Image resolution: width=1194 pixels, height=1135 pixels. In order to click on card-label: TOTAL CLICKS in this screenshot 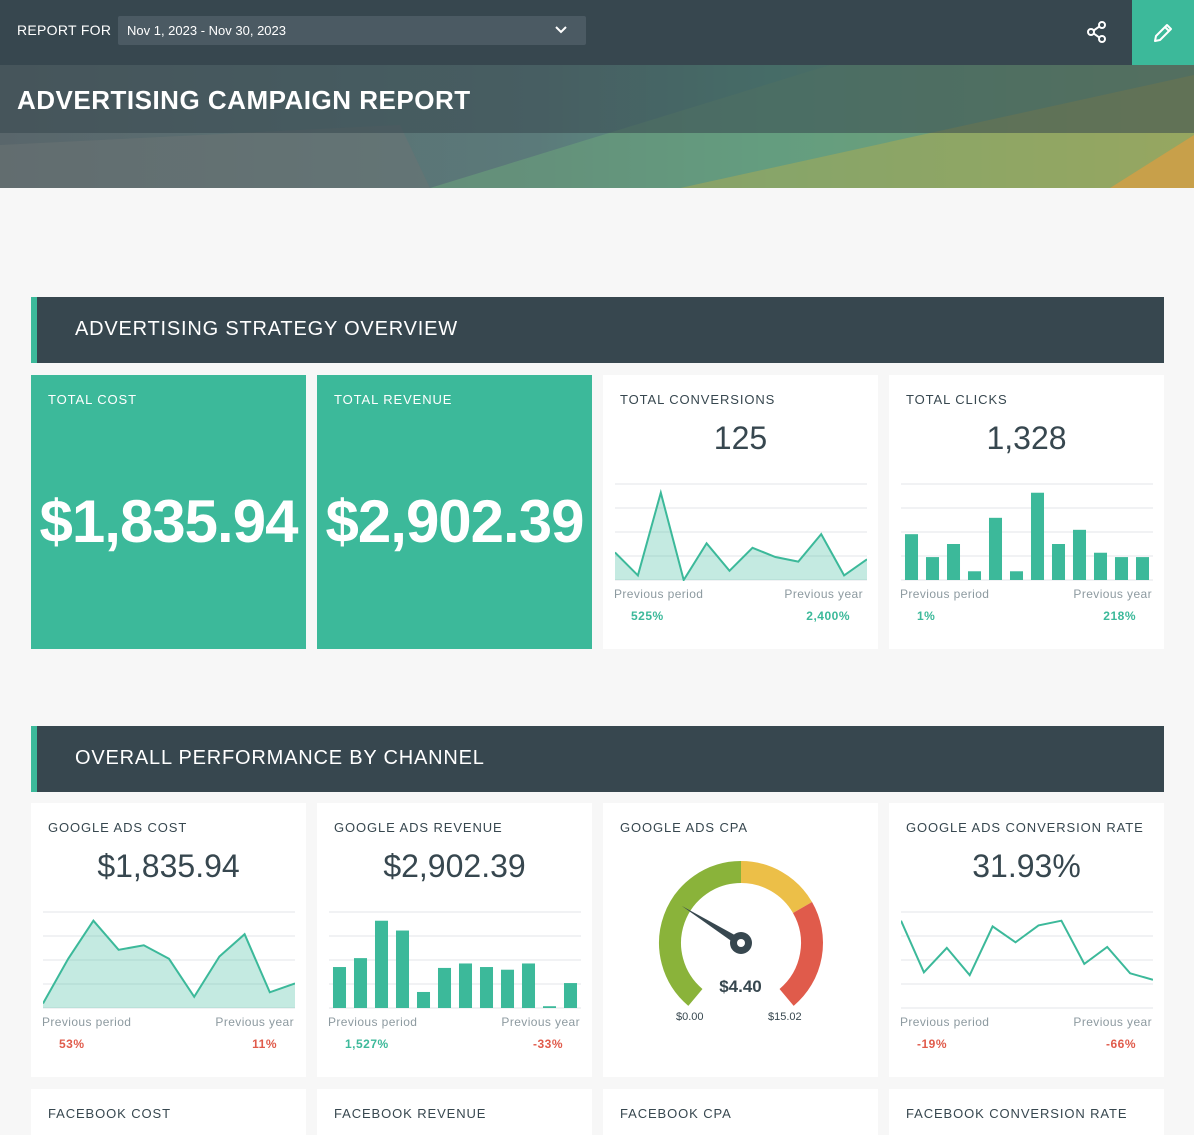, I will do `click(957, 399)`.